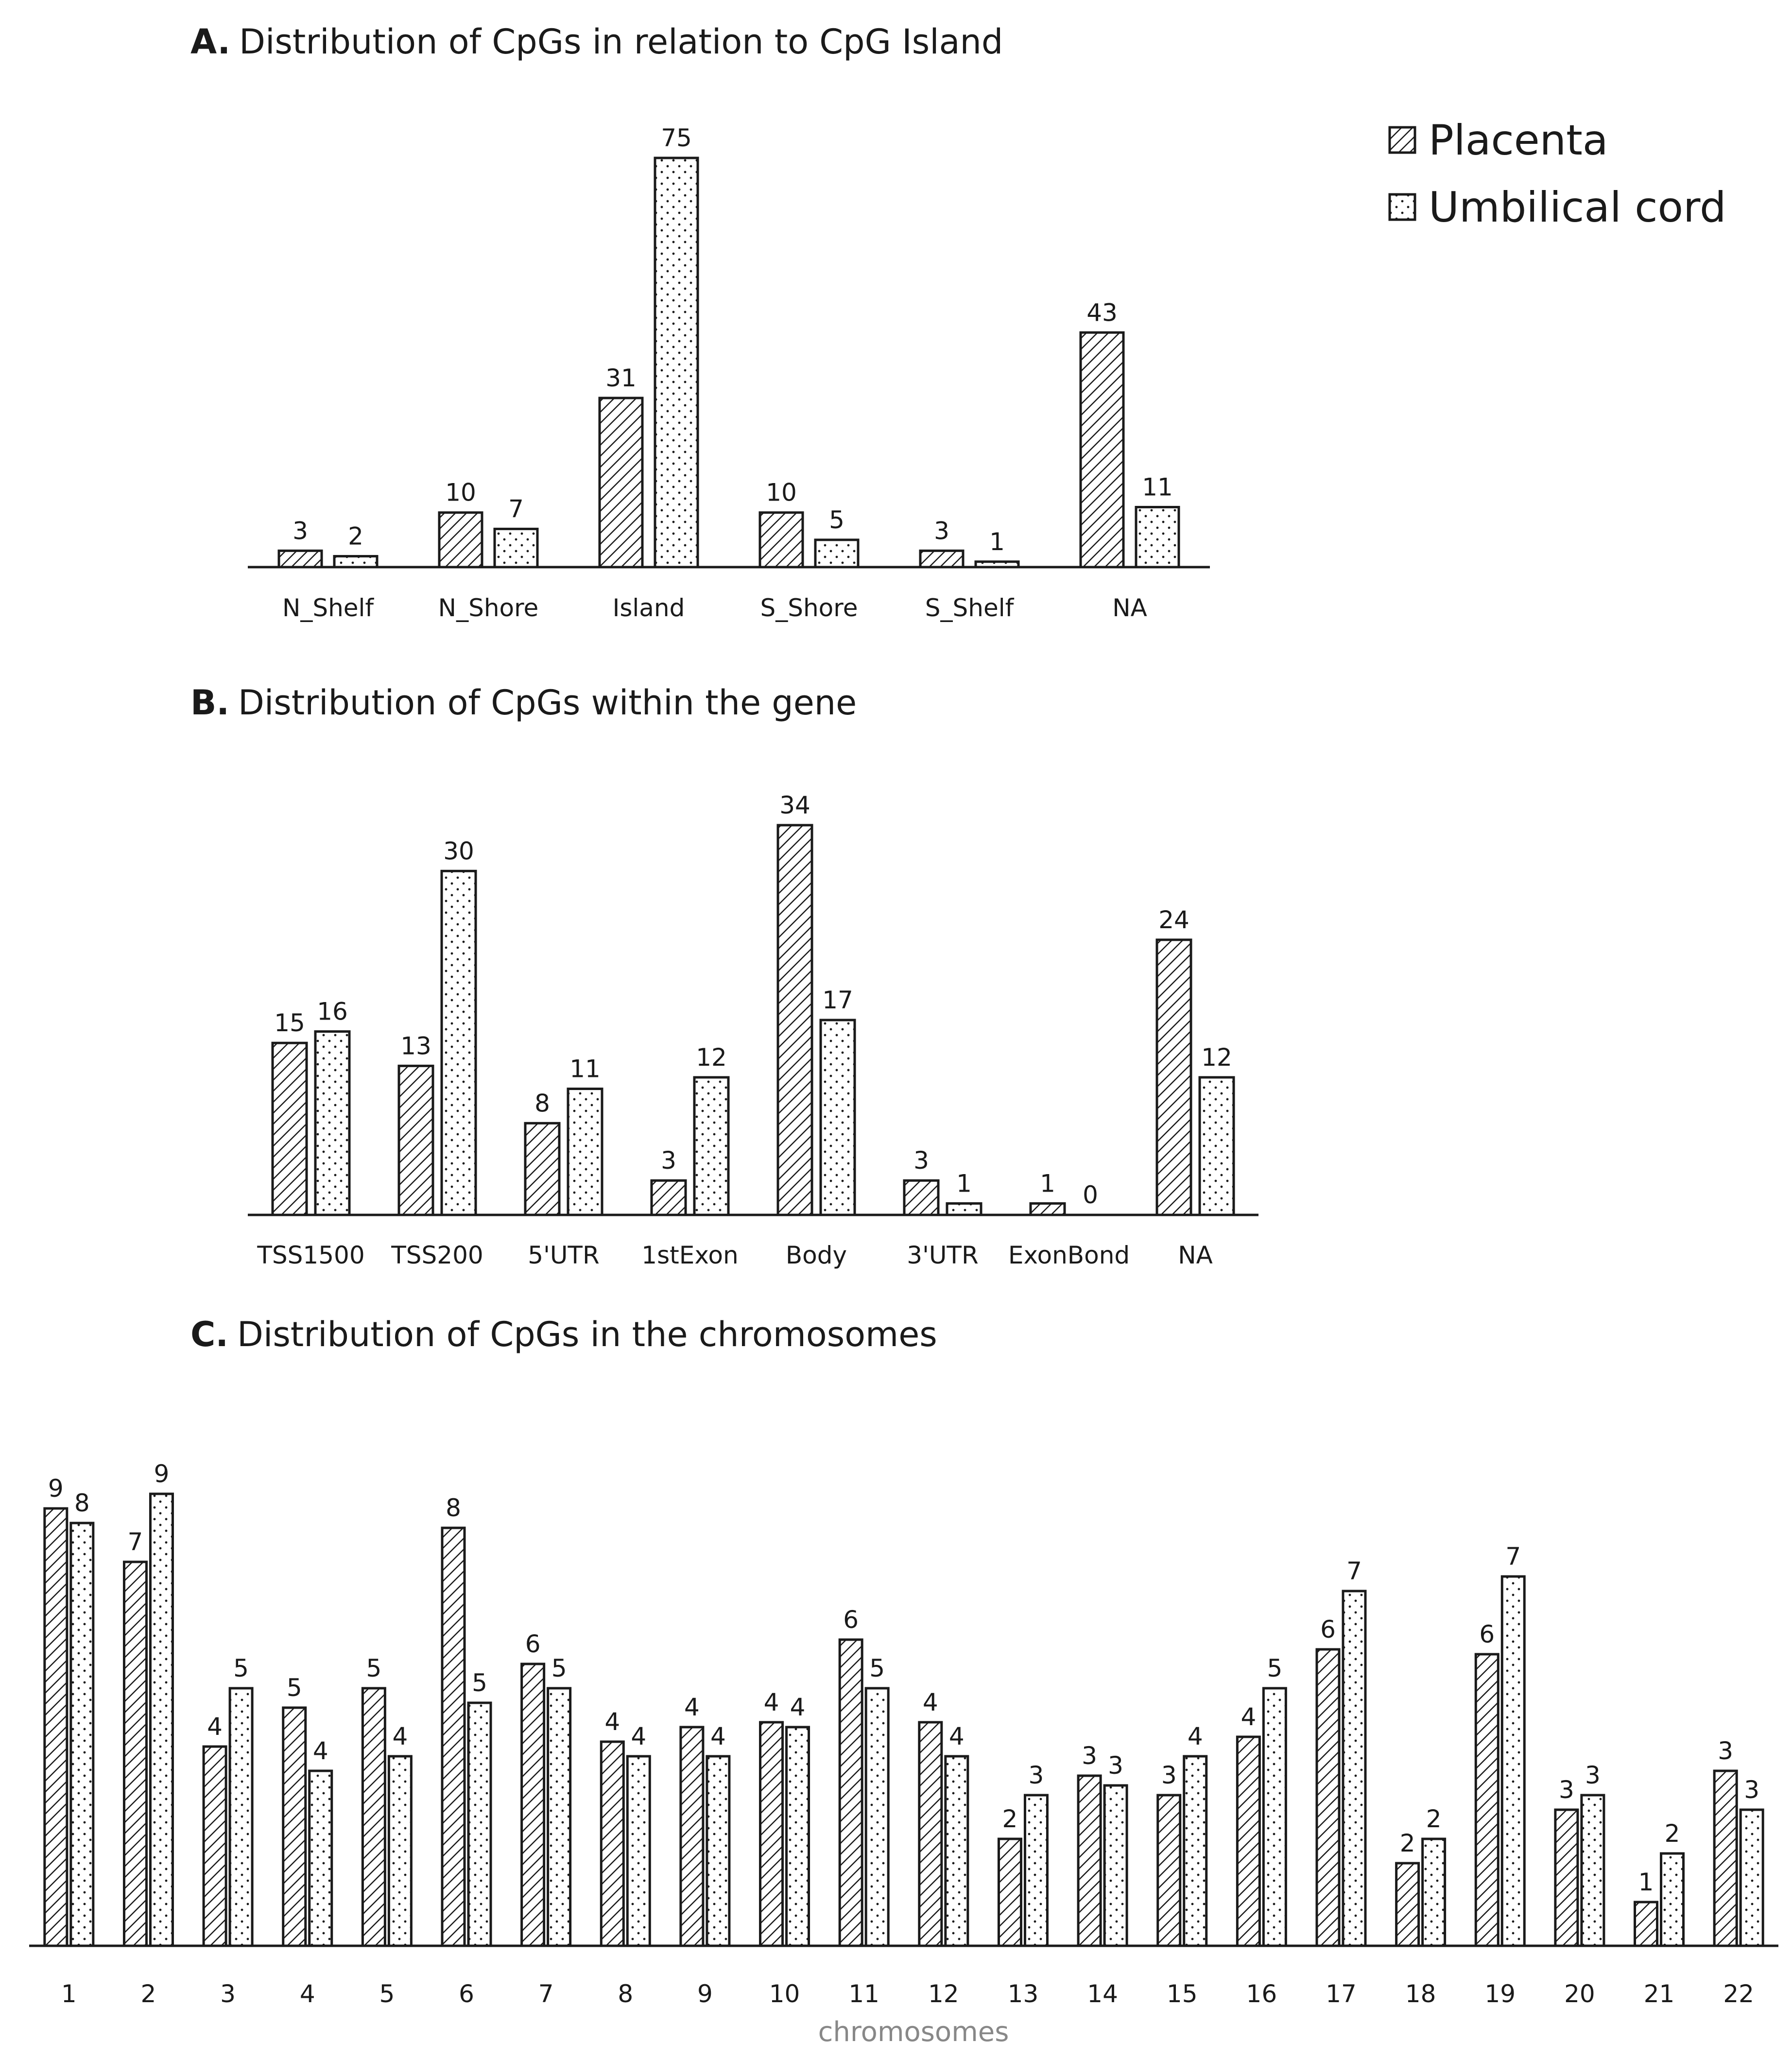 The height and width of the screenshot is (2060, 1792). I want to click on chart-a-category-label: N_Shelf, so click(328, 608).